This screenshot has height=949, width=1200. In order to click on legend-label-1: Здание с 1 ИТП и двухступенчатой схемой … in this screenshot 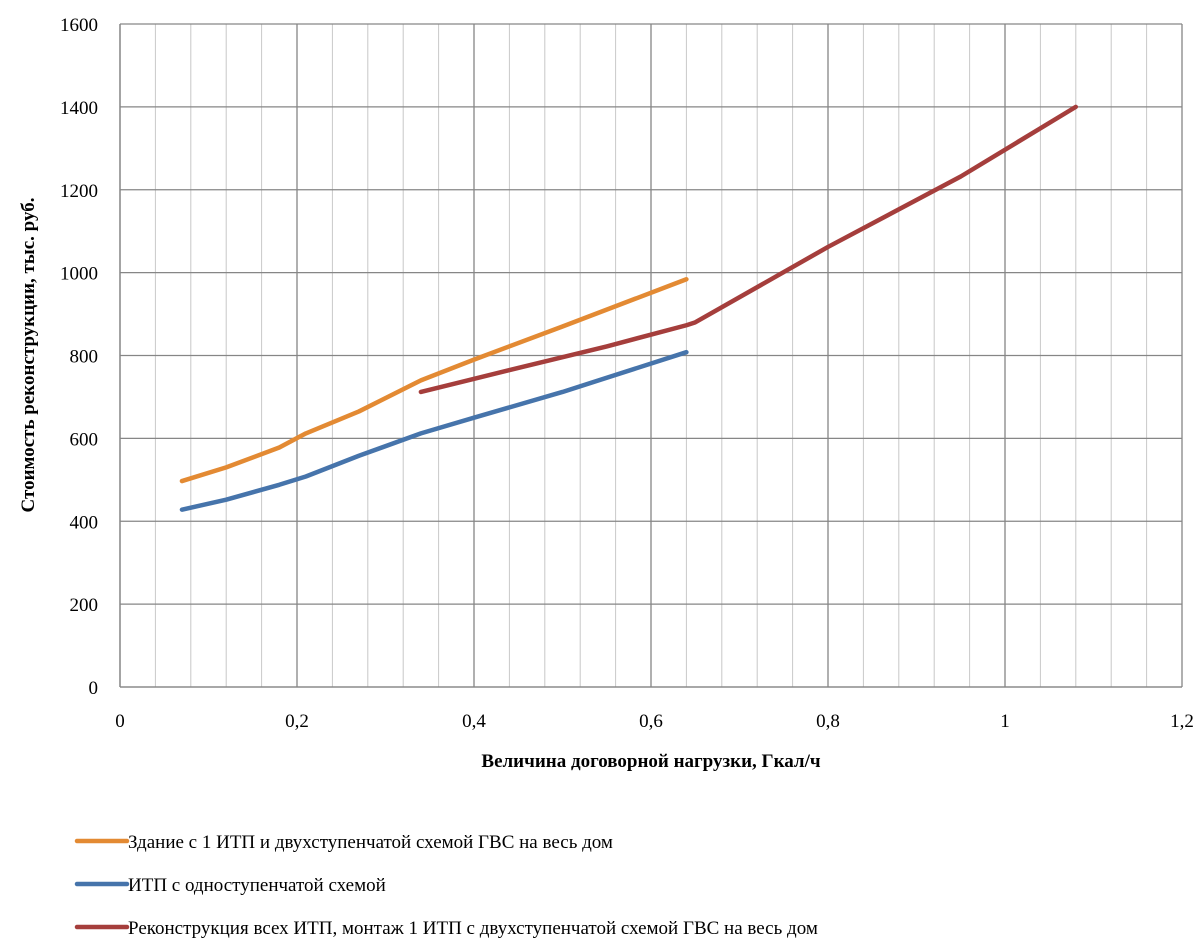, I will do `click(370, 842)`.